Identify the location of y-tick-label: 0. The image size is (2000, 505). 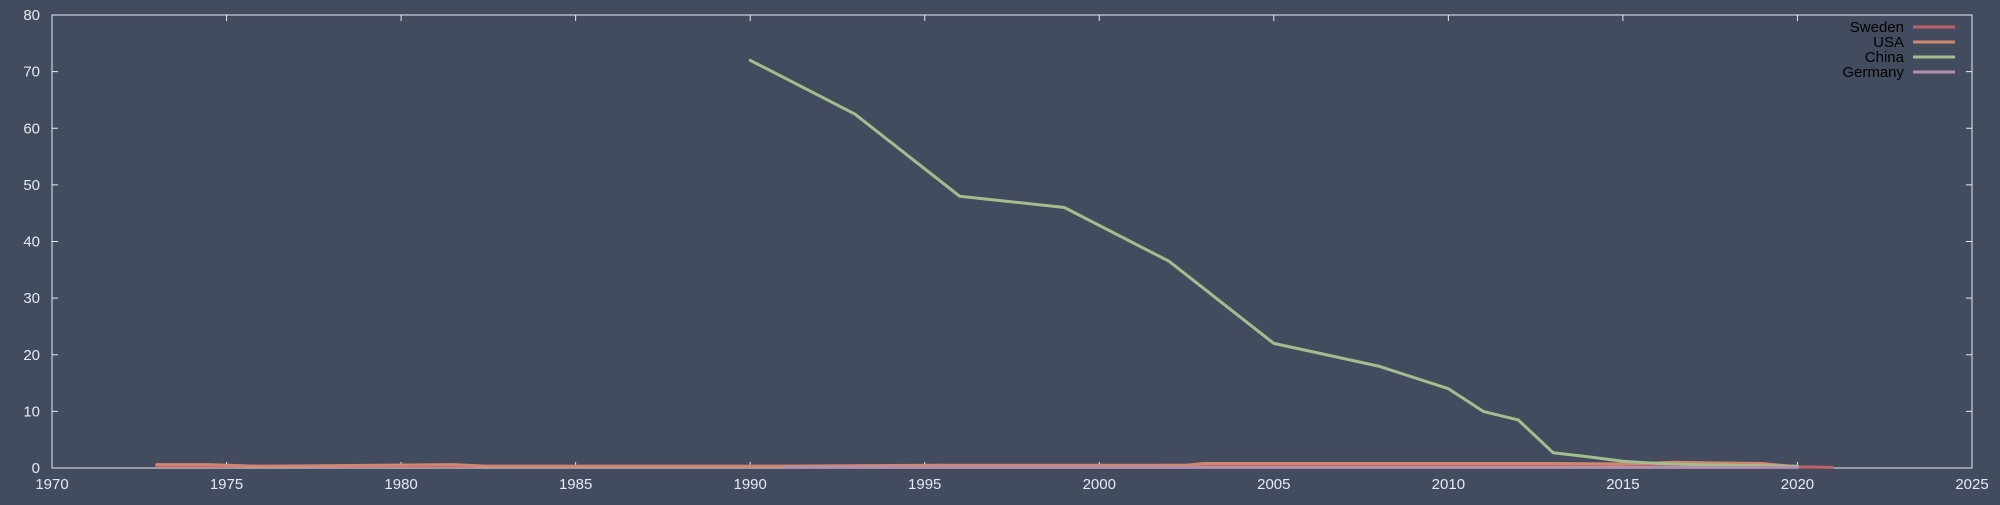
(36, 468).